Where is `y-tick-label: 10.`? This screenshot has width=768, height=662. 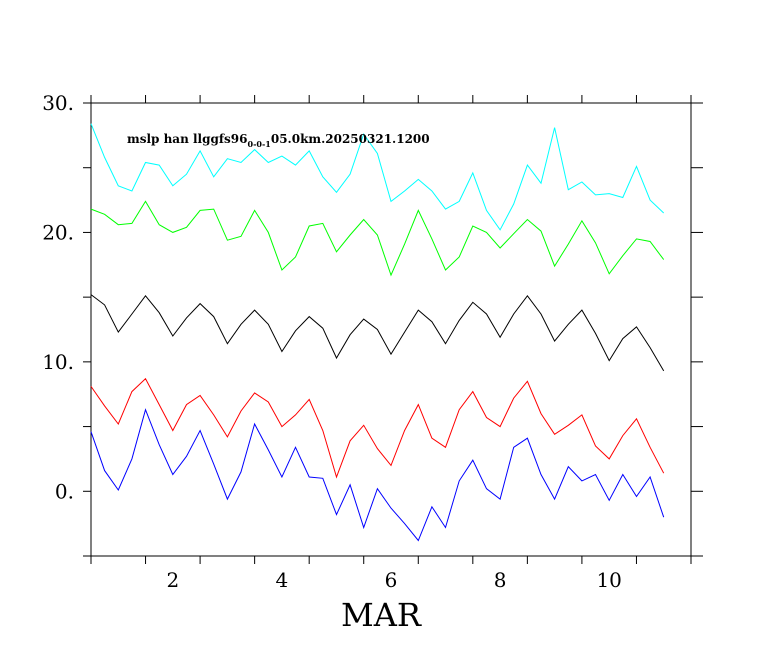
y-tick-label: 10. is located at coordinates (58, 362).